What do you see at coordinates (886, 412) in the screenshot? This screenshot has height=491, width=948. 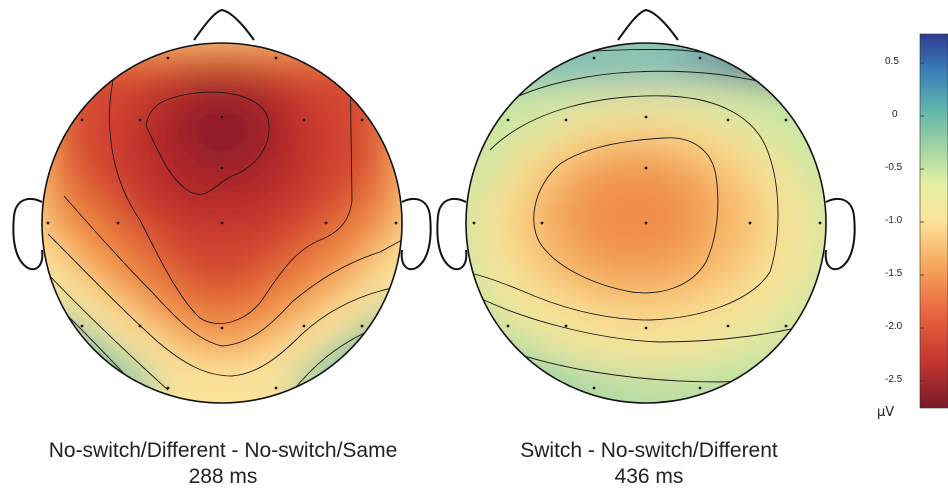 I see `colorbar-unit: µV` at bounding box center [886, 412].